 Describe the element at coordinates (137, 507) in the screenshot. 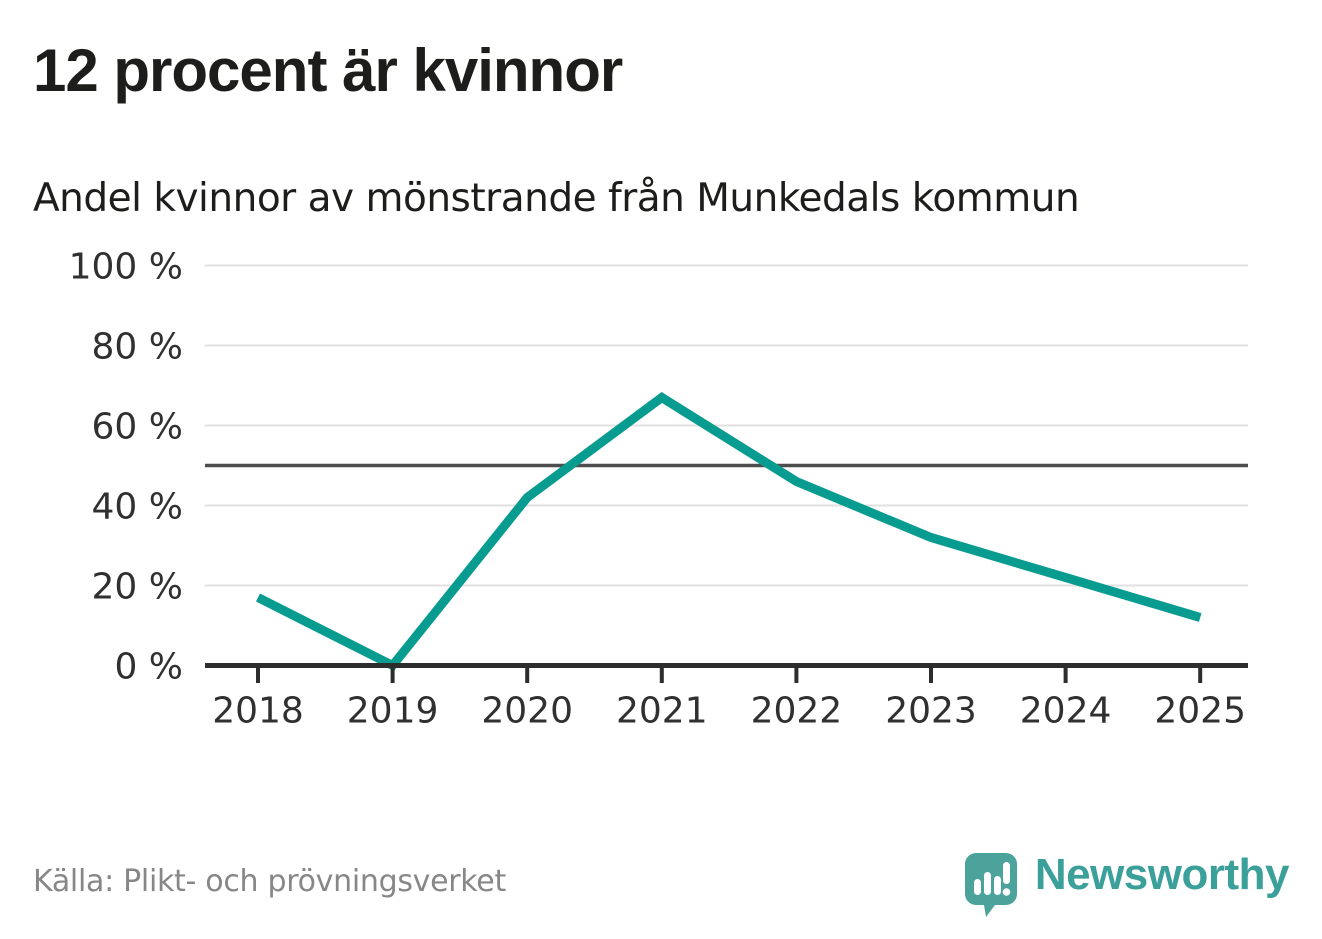

I see `y-axis-label: 40 %` at that location.